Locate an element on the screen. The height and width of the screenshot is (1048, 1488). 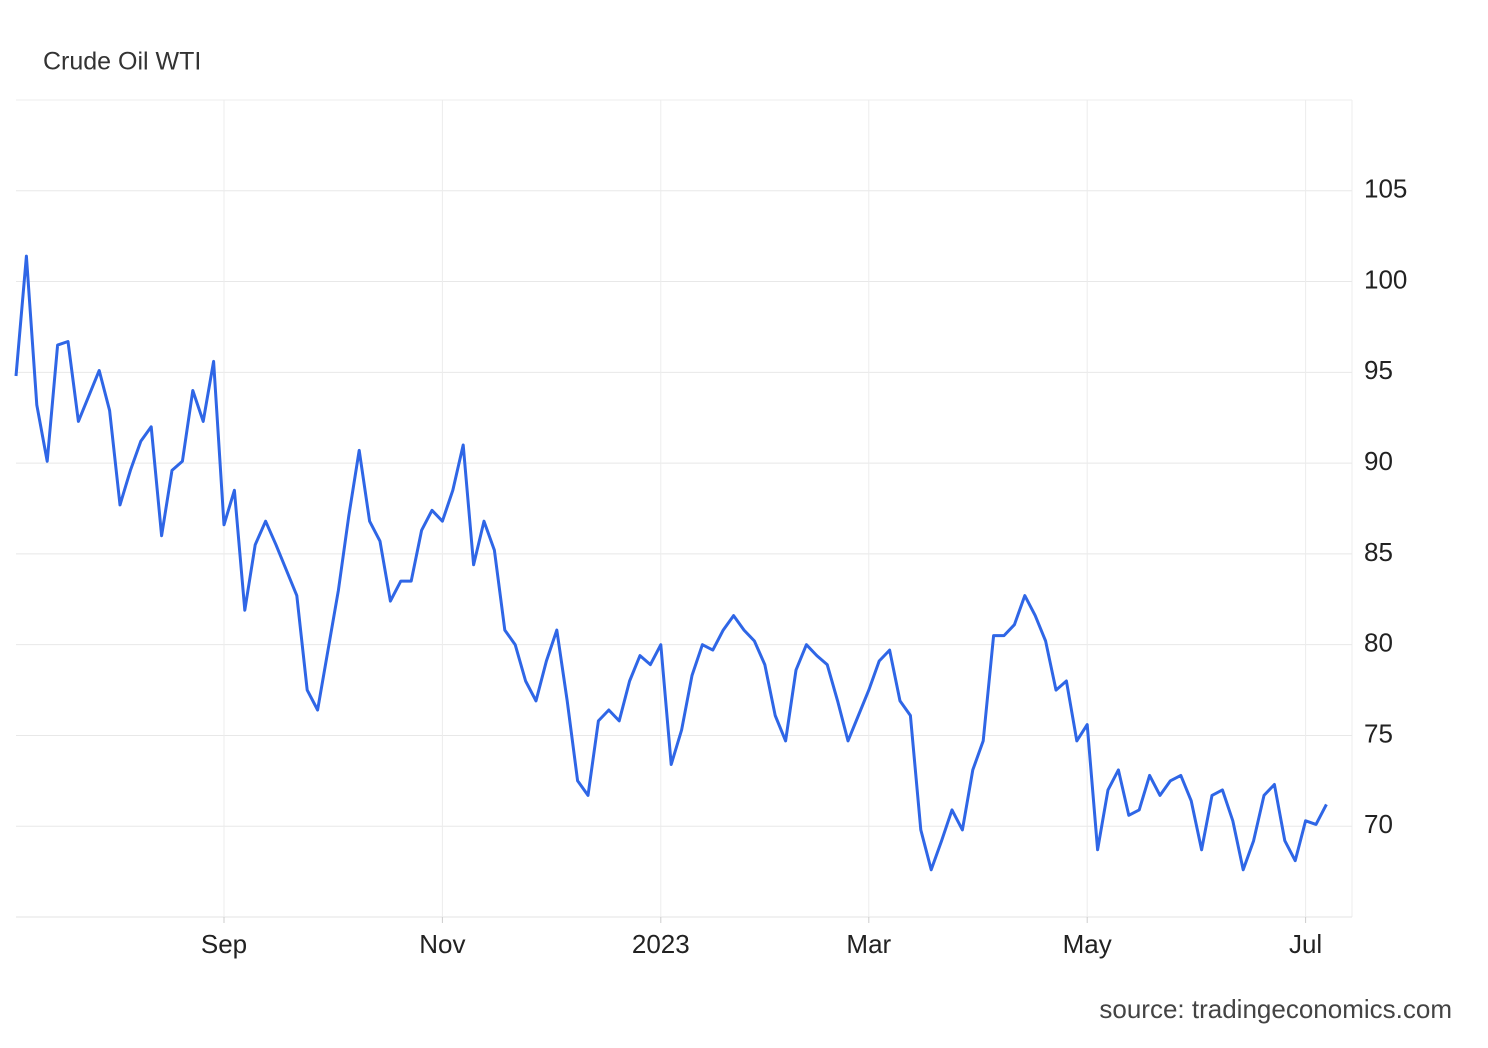
chart-title: Crude Oil WTI is located at coordinates (122, 62).